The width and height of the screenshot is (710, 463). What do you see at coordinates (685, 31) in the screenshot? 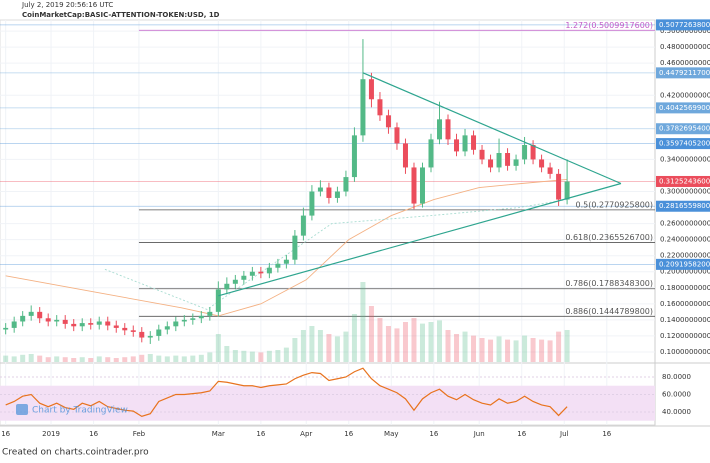
I see `y-tick-label: 0.5000000000` at bounding box center [685, 31].